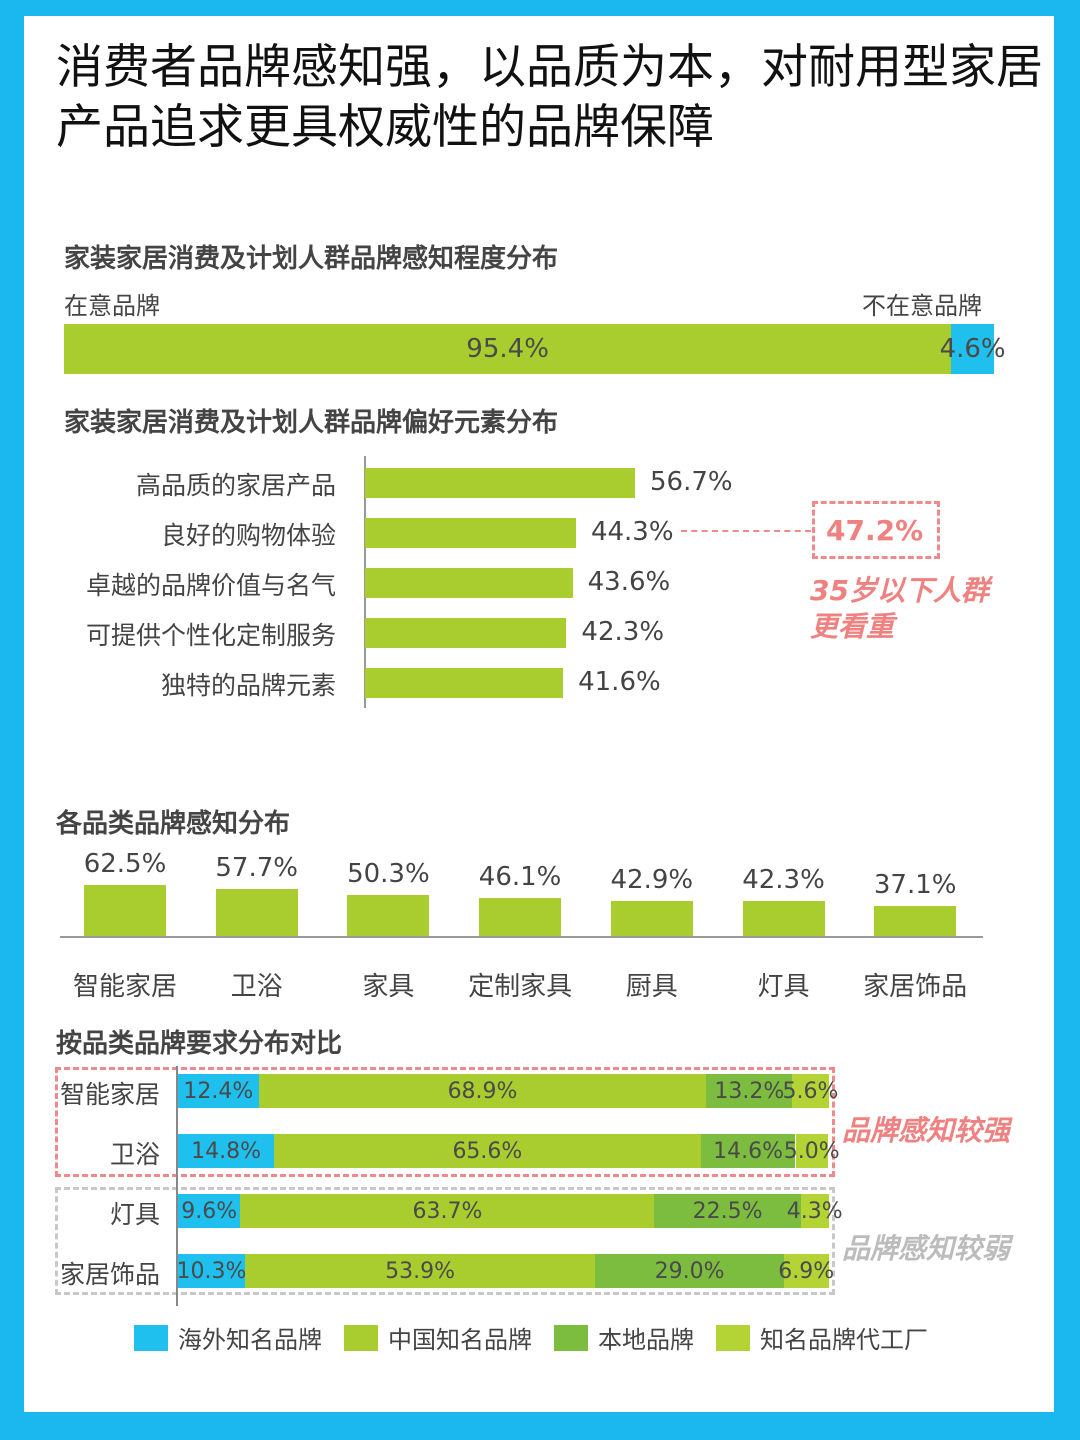 This screenshot has height=1440, width=1080. What do you see at coordinates (211, 1271) in the screenshot?
I see `stack-segment: 10.3%` at bounding box center [211, 1271].